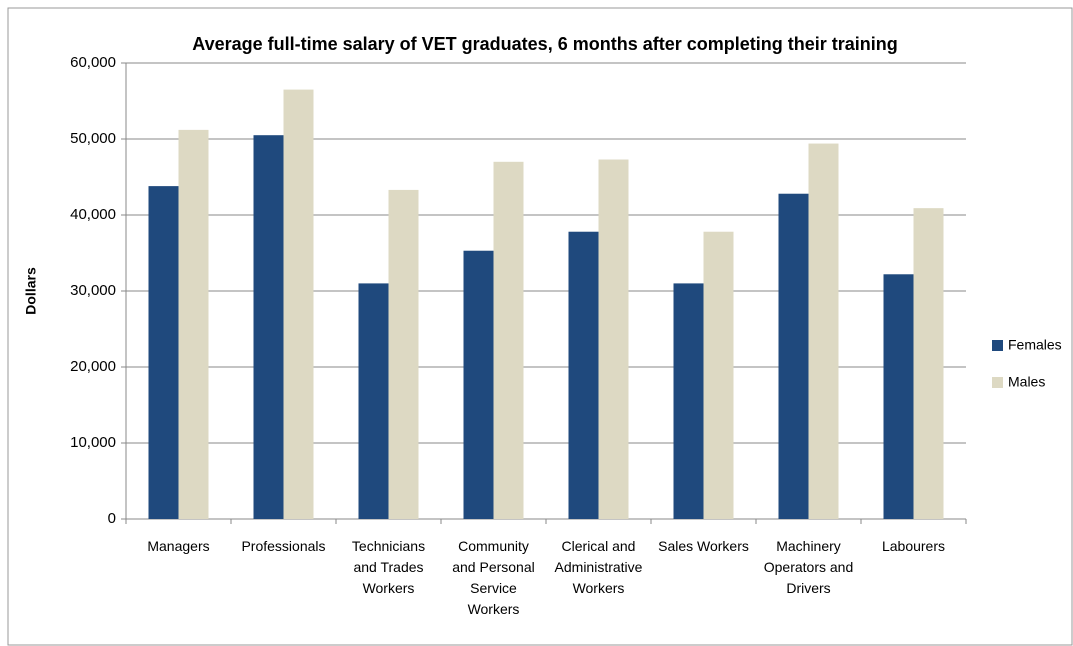 This screenshot has width=1073, height=646. I want to click on y-tick-label: 30,000, so click(93, 290).